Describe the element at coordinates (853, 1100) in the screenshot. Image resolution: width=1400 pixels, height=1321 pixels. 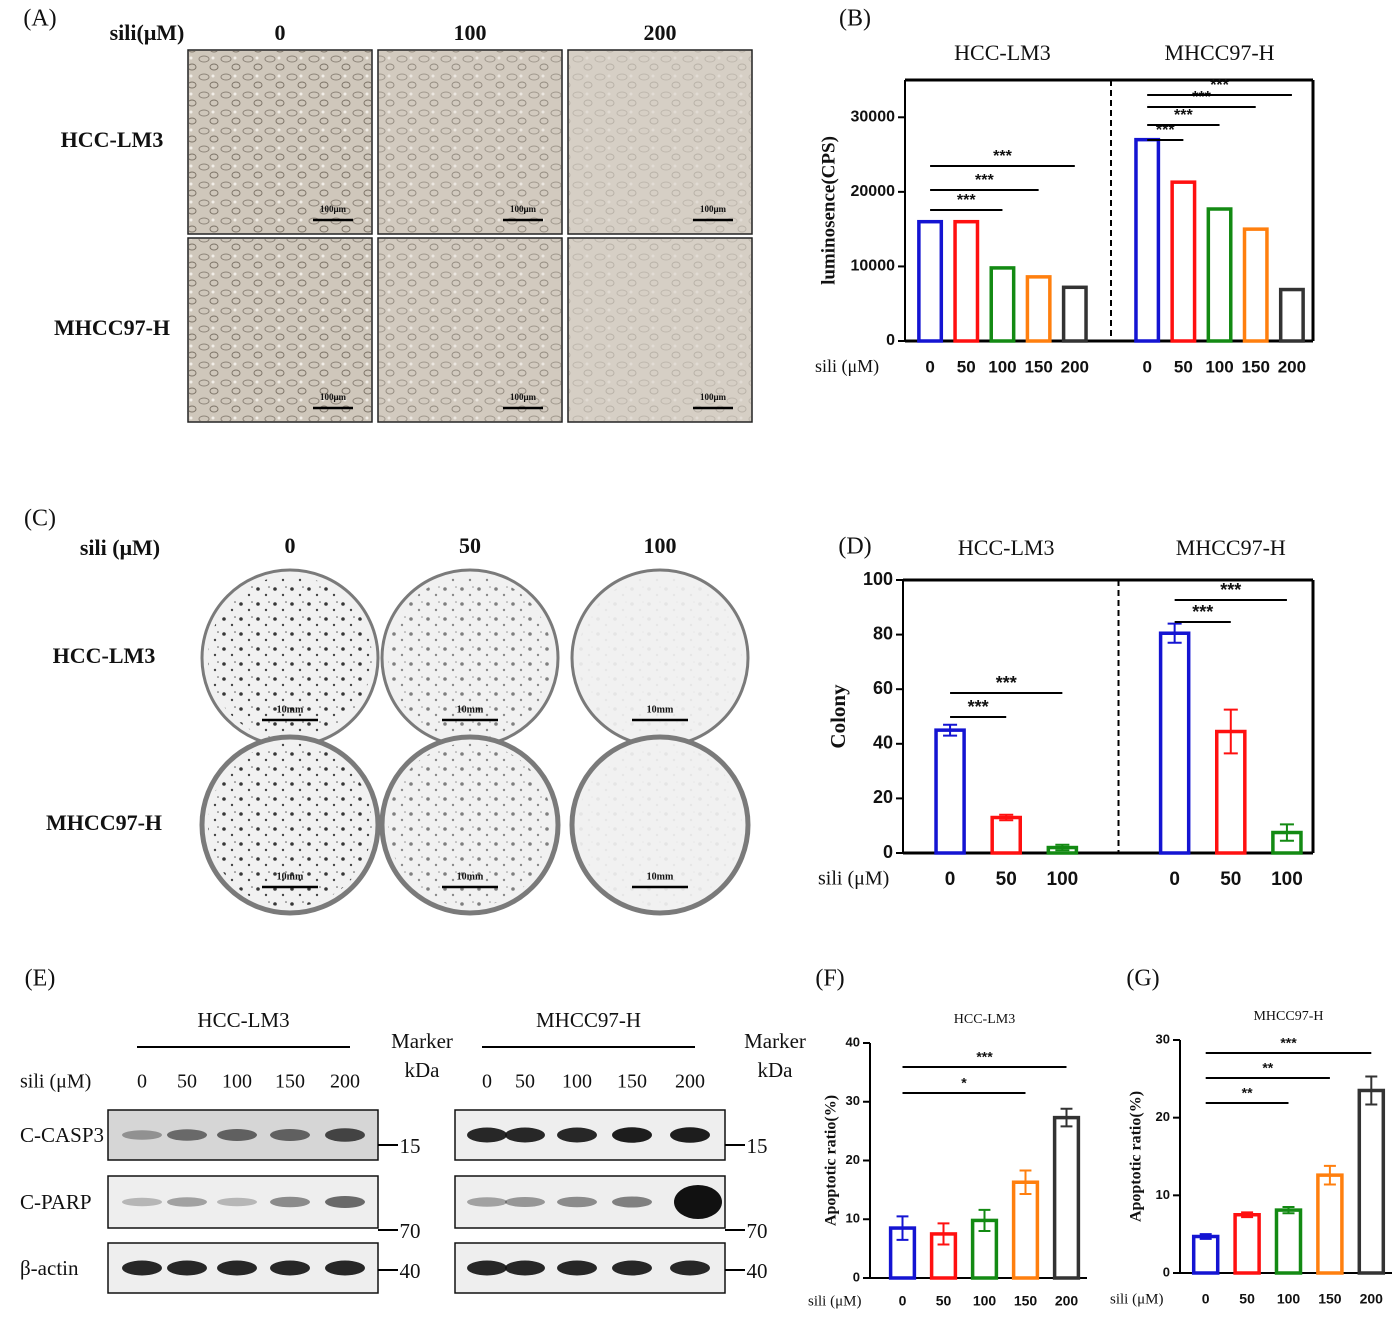
I see `y-tick-label: 30` at that location.